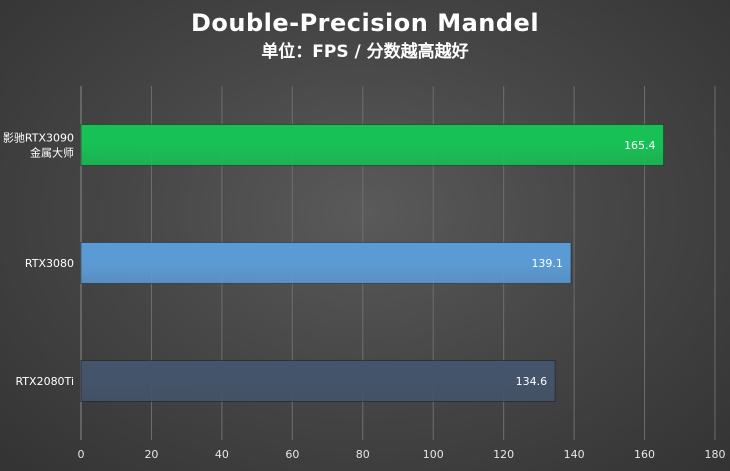 The height and width of the screenshot is (471, 730). What do you see at coordinates (433, 454) in the screenshot?
I see `x-tick-label: 100` at bounding box center [433, 454].